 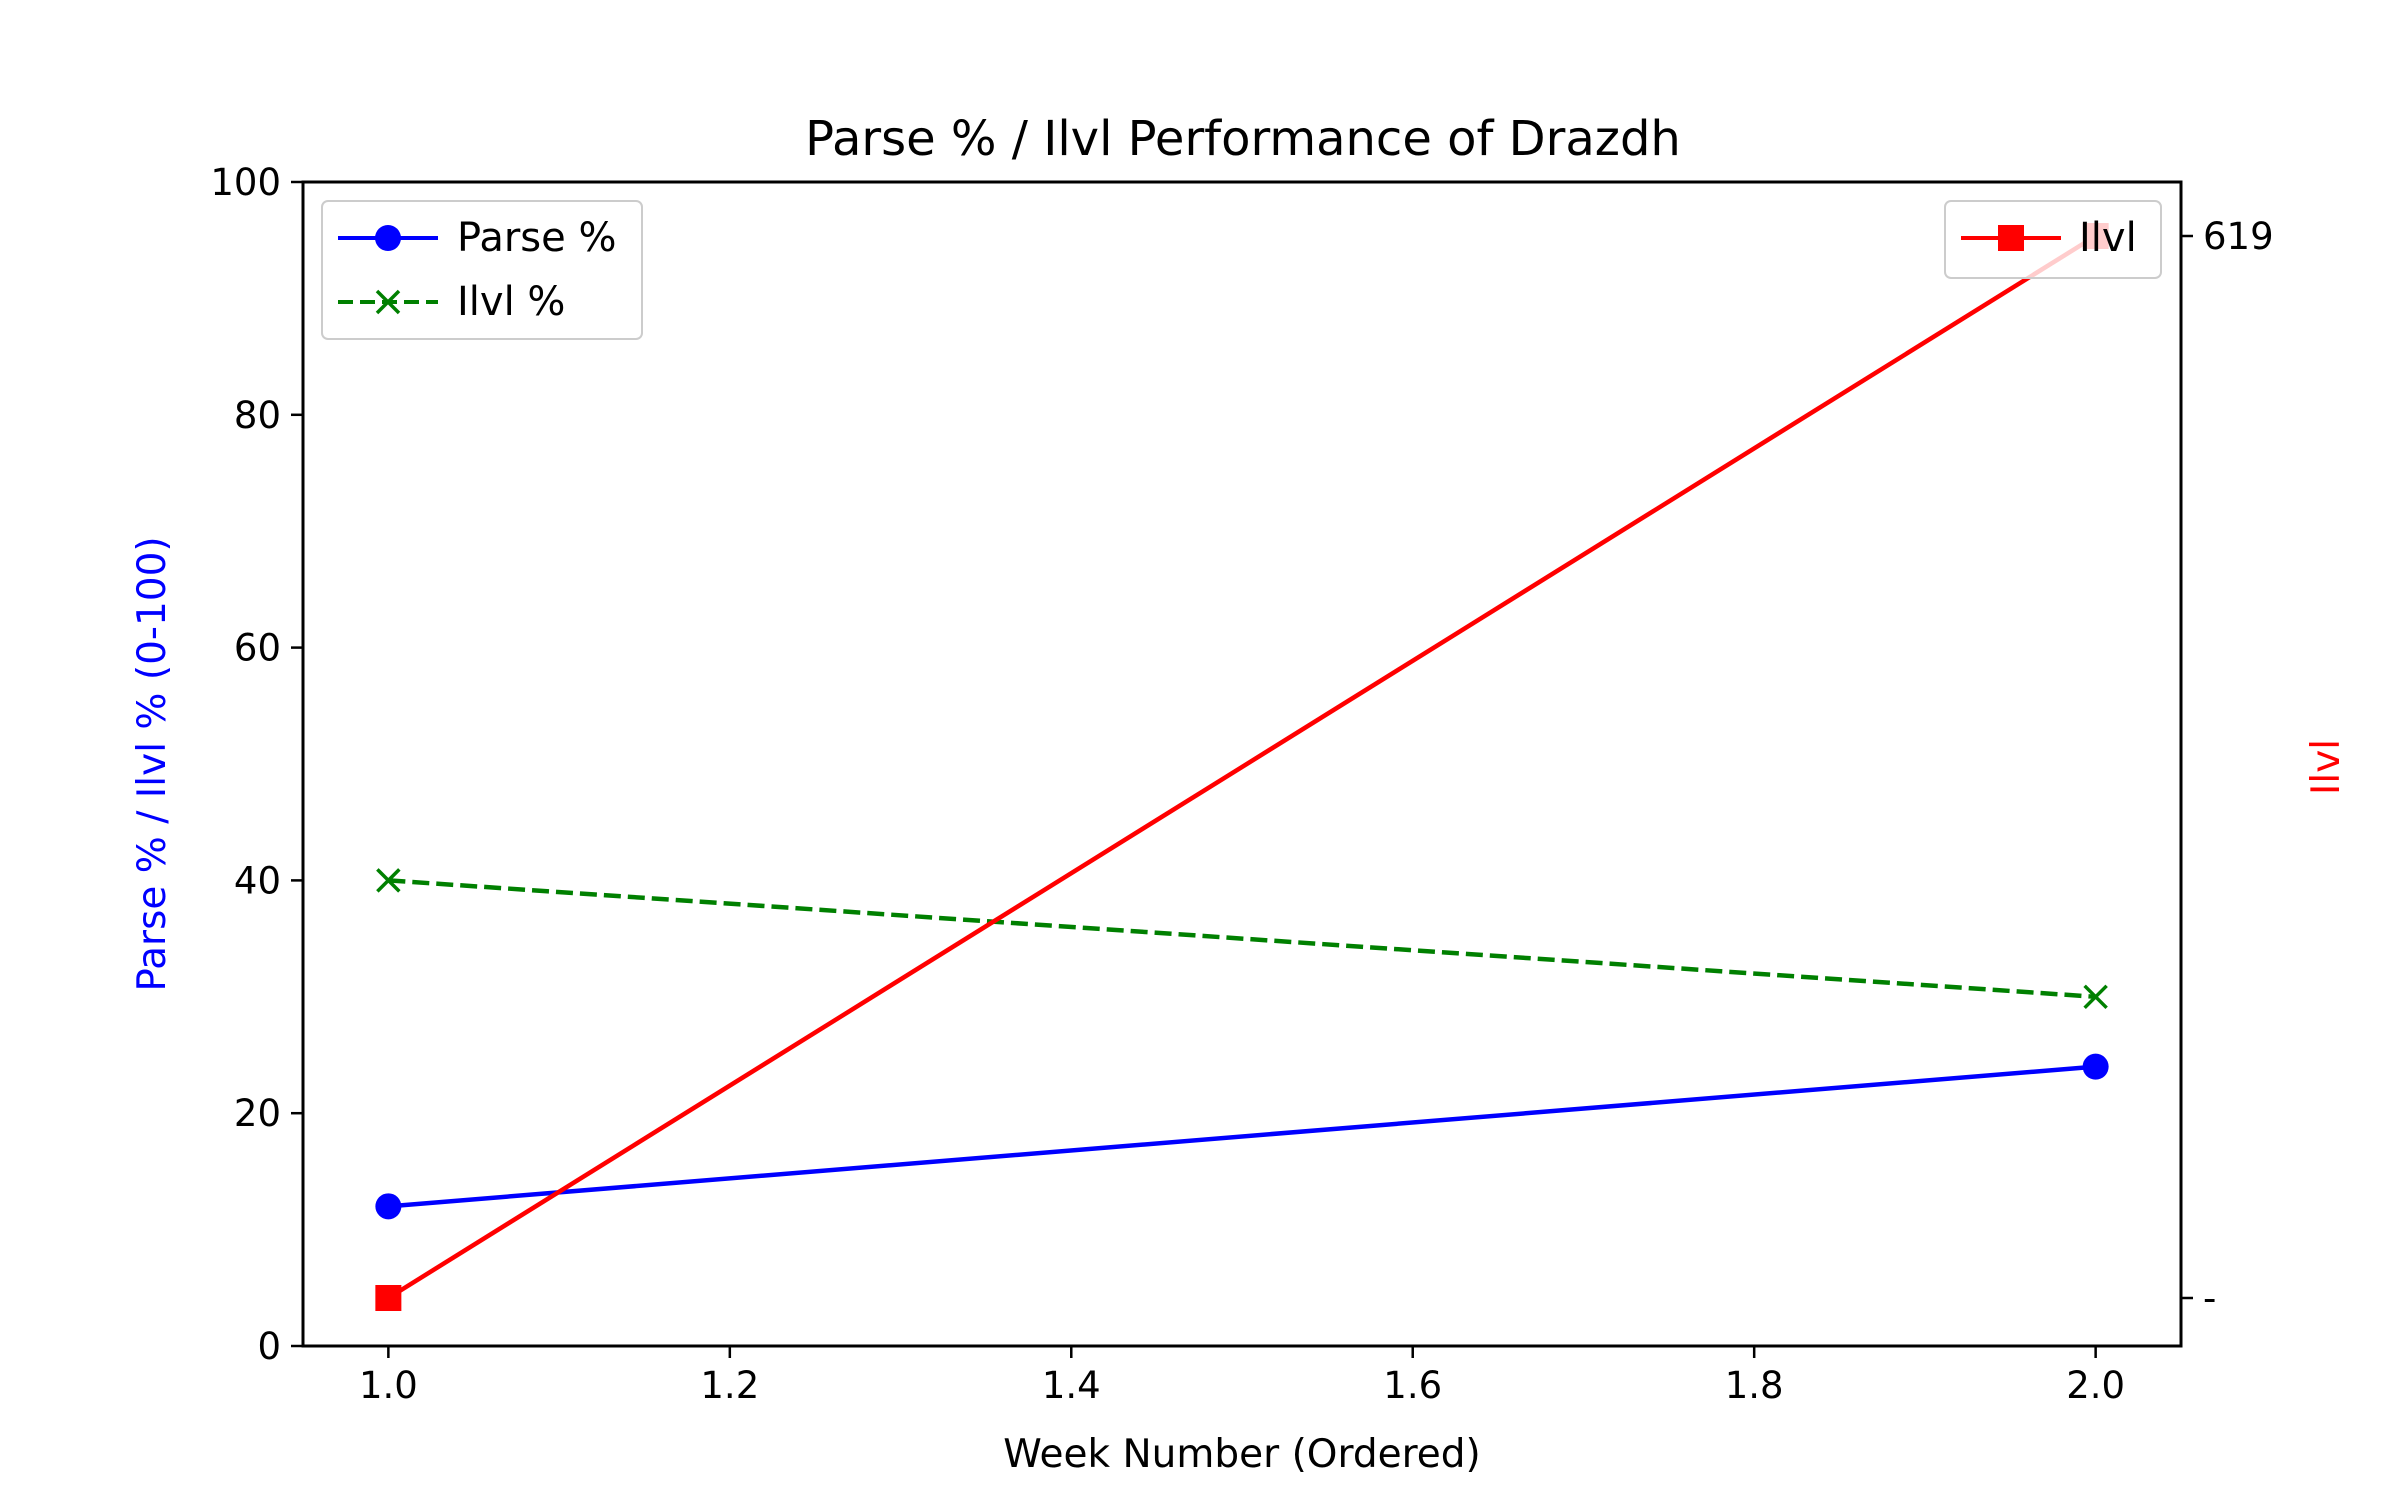 What do you see at coordinates (1242, 939) in the screenshot?
I see `series-line-ilvl` at bounding box center [1242, 939].